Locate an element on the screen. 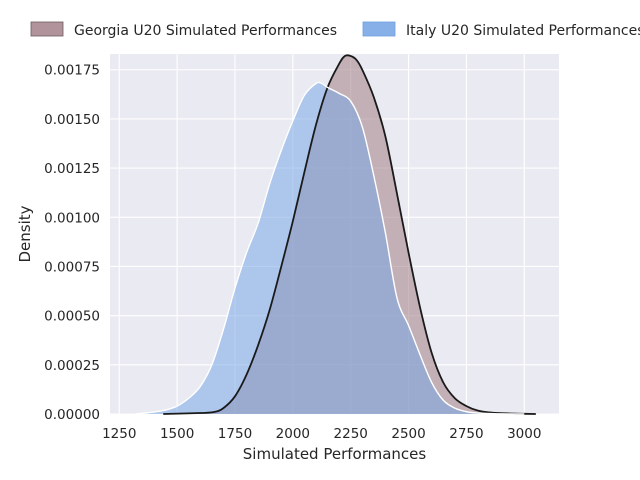 This screenshot has width=640, height=480. y-tick-label: 0.00125 is located at coordinates (72, 169).